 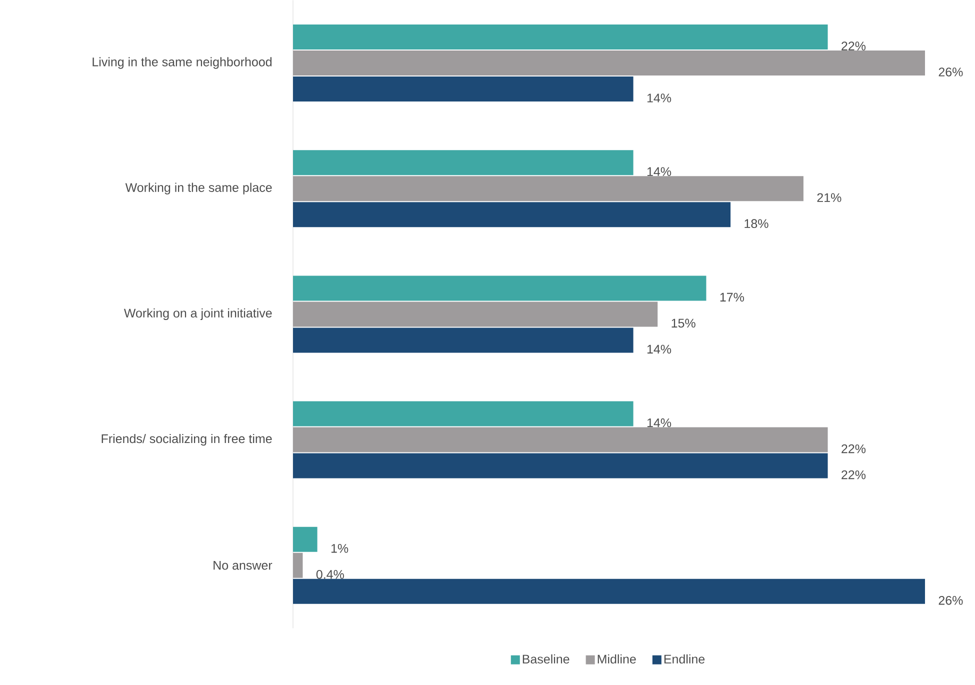 I want to click on y-tick-label: No answer, so click(x=243, y=565).